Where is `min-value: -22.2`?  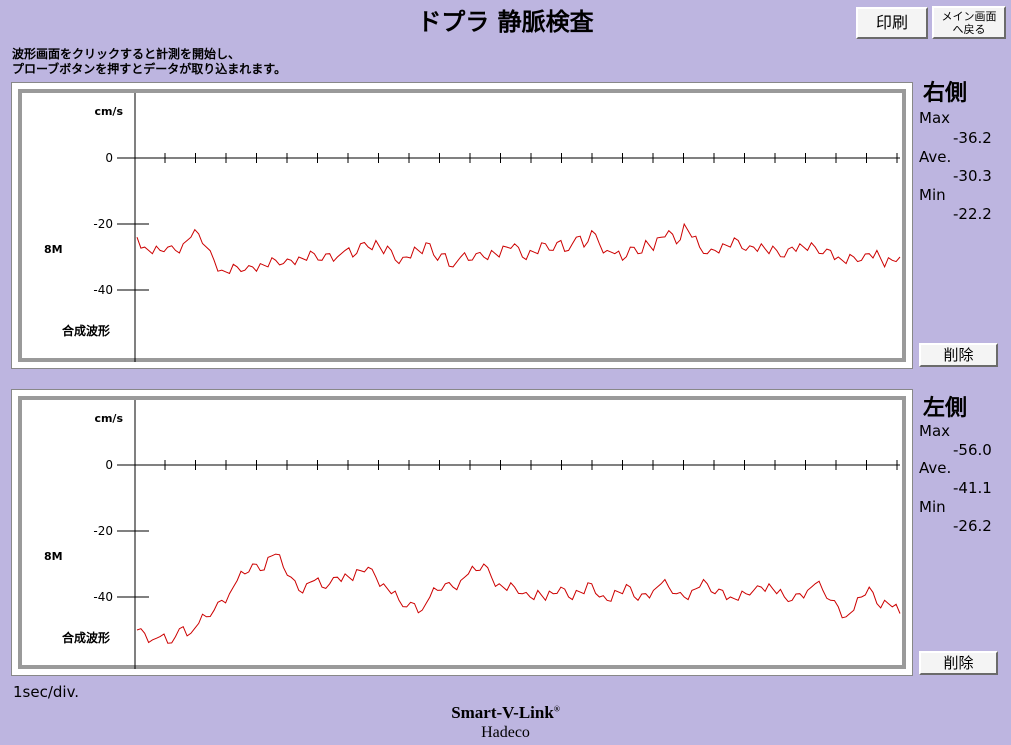
min-value: -22.2 is located at coordinates (972, 214).